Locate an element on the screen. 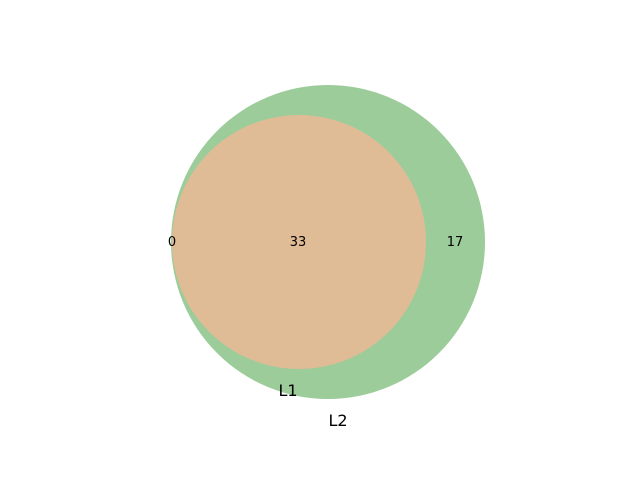  region-only-l1-count: 0 is located at coordinates (172, 242).